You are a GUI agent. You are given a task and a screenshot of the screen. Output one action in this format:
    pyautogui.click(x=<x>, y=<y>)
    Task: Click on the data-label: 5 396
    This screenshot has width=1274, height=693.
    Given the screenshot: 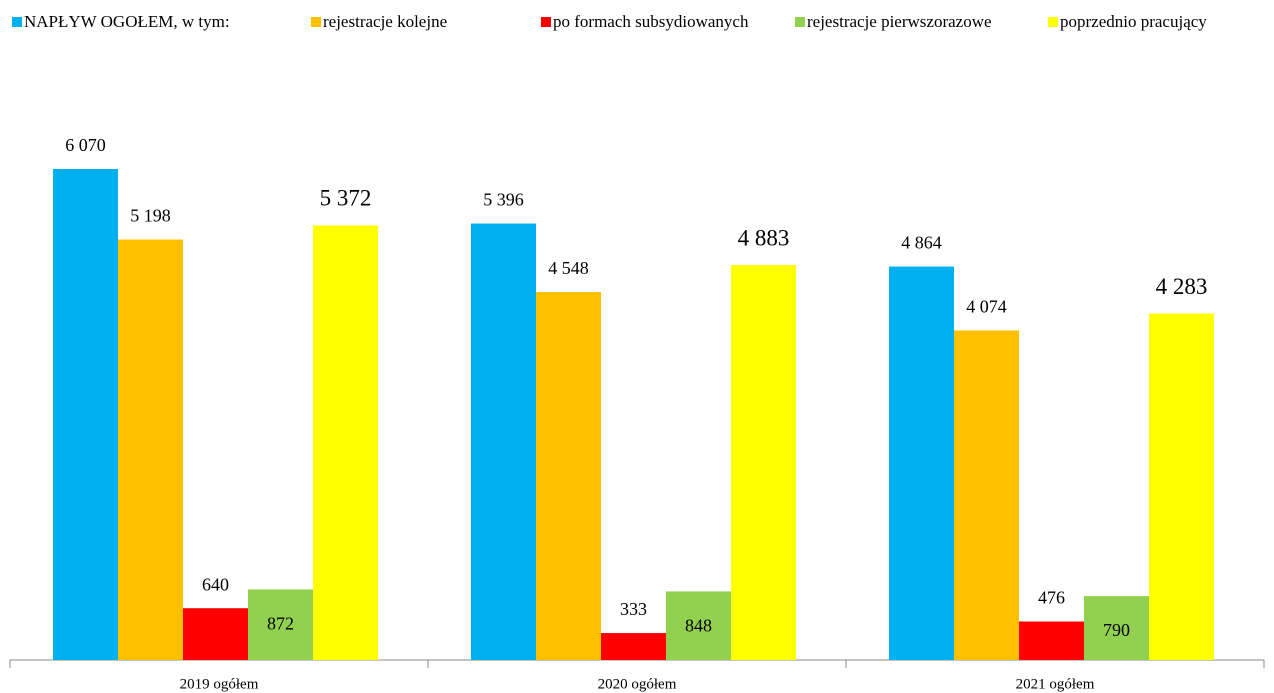 What is the action you would take?
    pyautogui.click(x=503, y=200)
    